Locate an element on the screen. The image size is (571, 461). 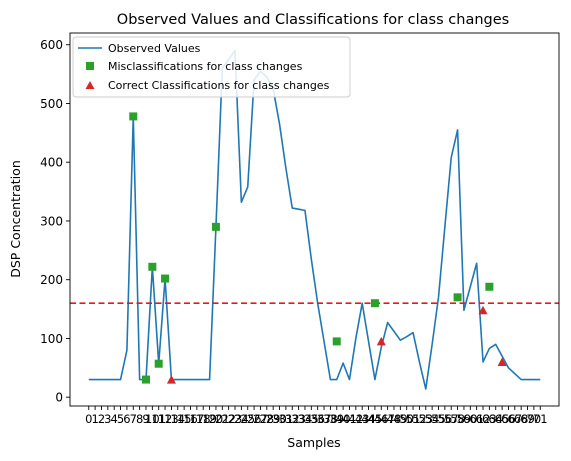
legend-label-observed: Observed Values is located at coordinates (154, 48).